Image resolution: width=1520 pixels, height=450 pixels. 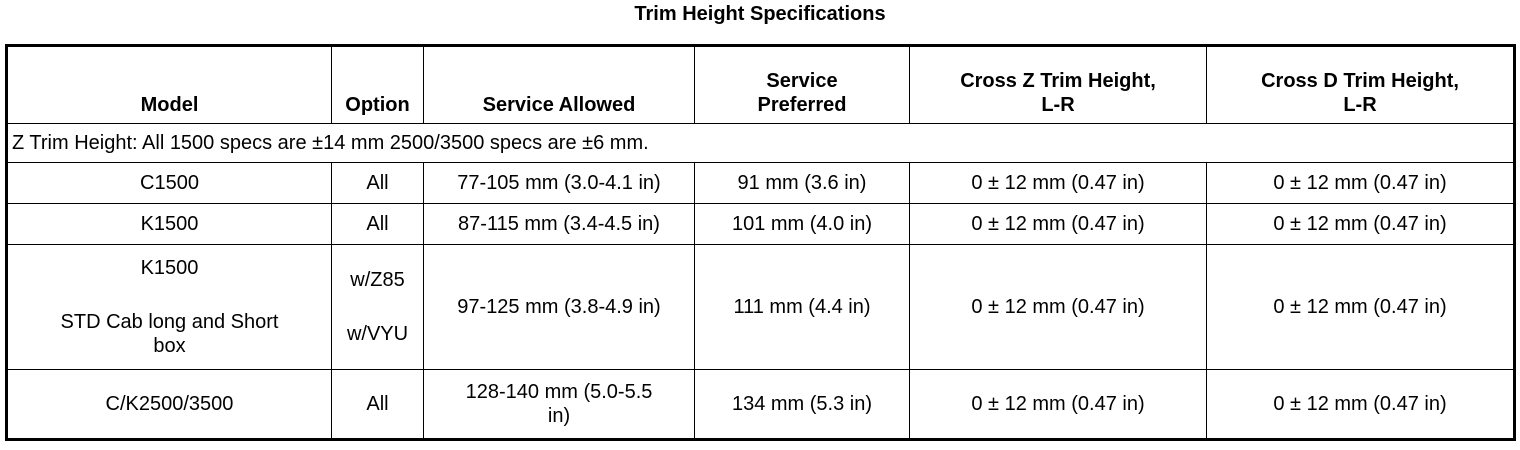 What do you see at coordinates (559, 84) in the screenshot?
I see `header-cell: Service Allowed` at bounding box center [559, 84].